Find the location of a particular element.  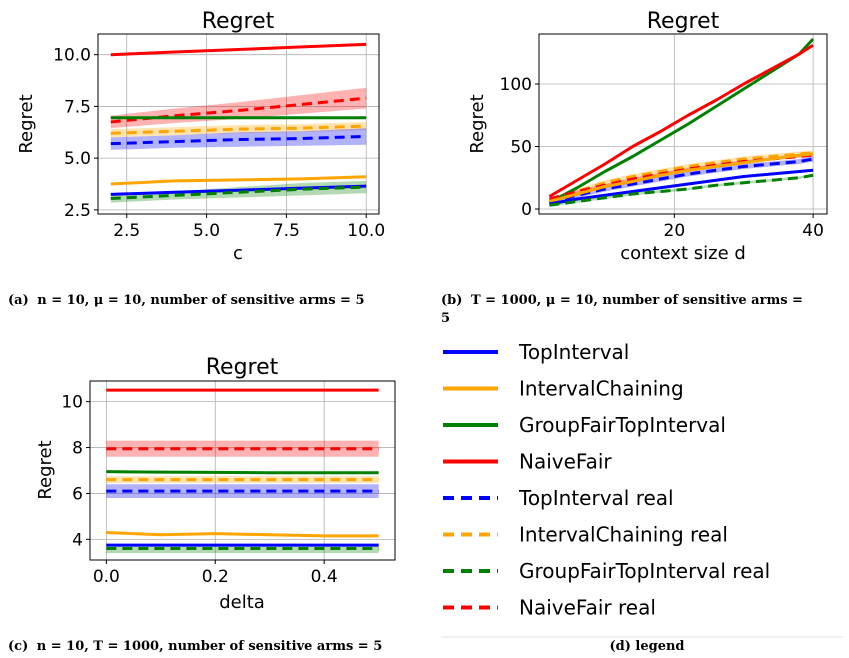

panel-c-frame is located at coordinates (242, 470).